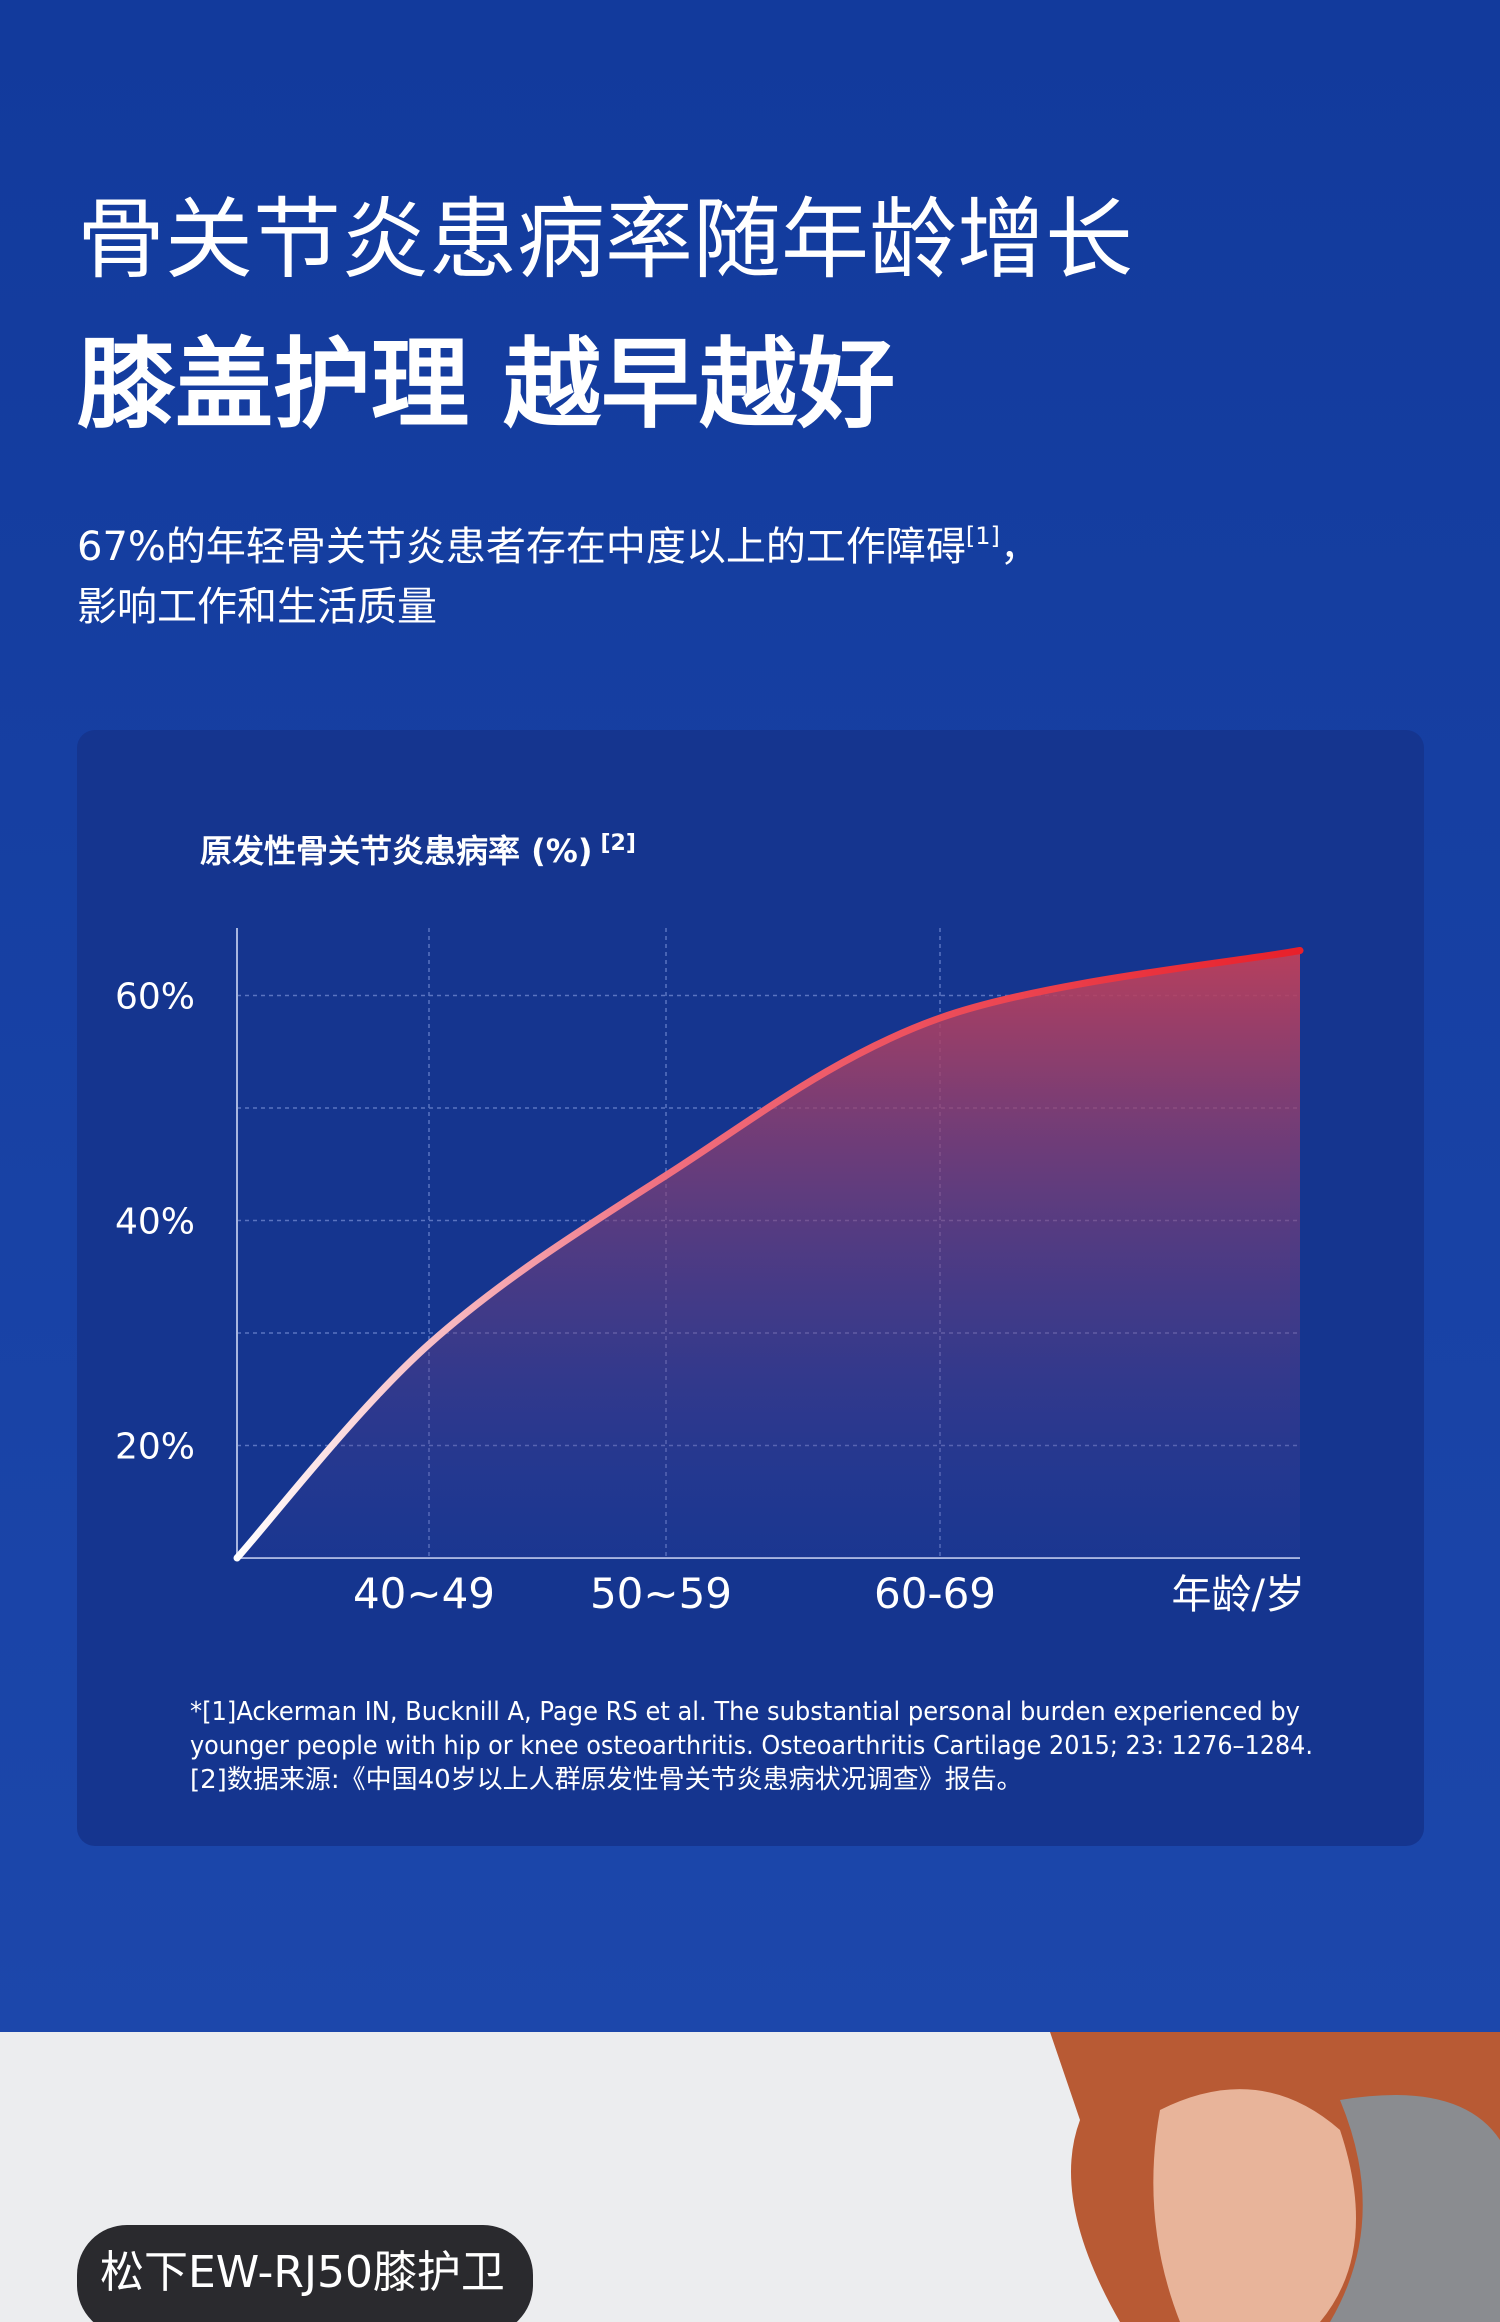 This screenshot has height=2322, width=1500. Describe the element at coordinates (155, 1222) in the screenshot. I see `y-tick-label: 40%` at that location.